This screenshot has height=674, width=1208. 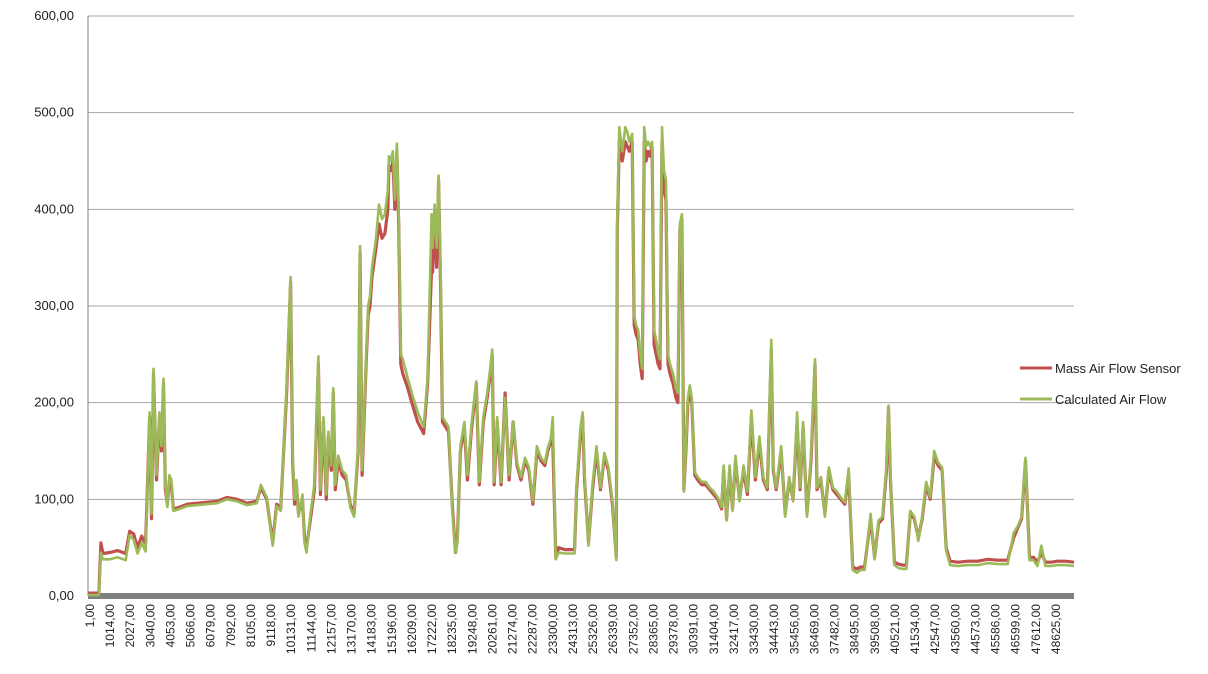 I want to click on x-tick-label: 28365,00, so click(x=653, y=629).